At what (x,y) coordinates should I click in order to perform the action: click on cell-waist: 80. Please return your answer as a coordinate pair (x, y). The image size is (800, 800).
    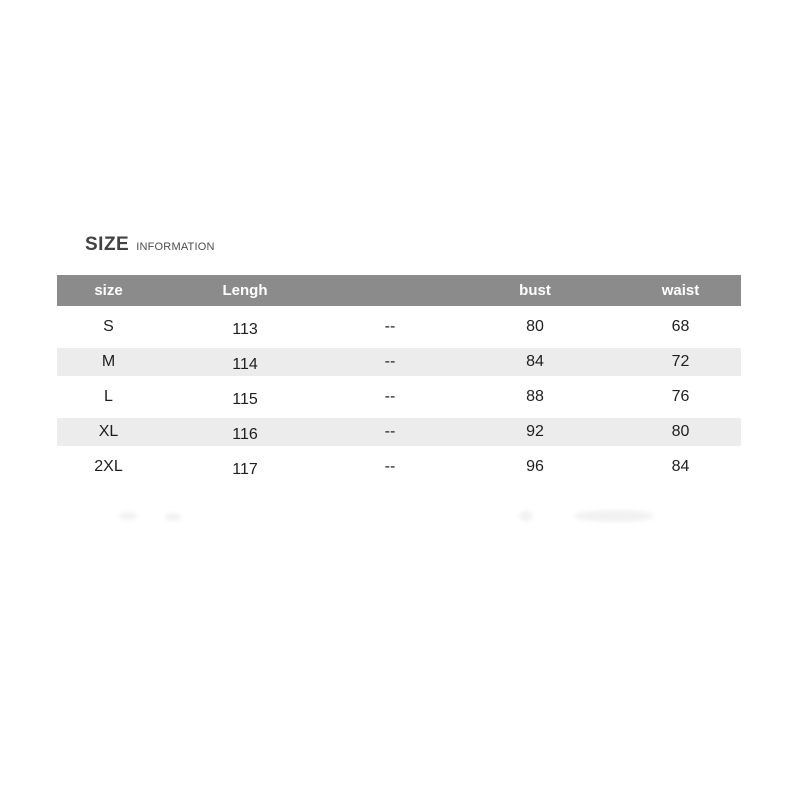
    Looking at the image, I should click on (680, 431).